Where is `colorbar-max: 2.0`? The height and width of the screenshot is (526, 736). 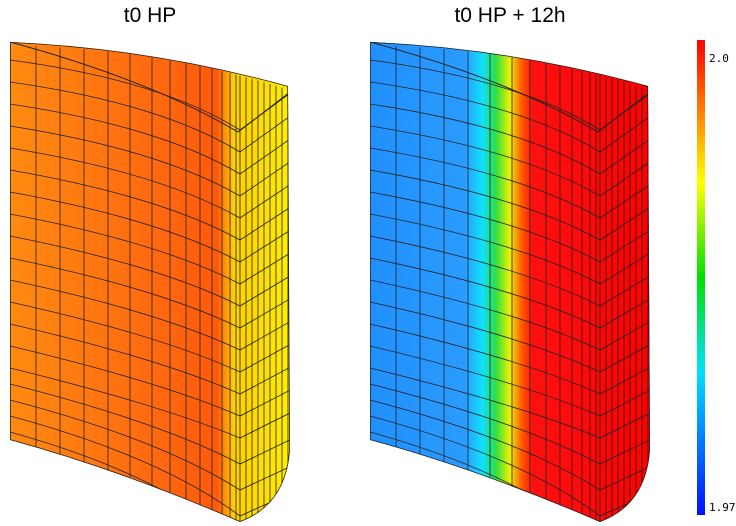 colorbar-max: 2.0 is located at coordinates (719, 58).